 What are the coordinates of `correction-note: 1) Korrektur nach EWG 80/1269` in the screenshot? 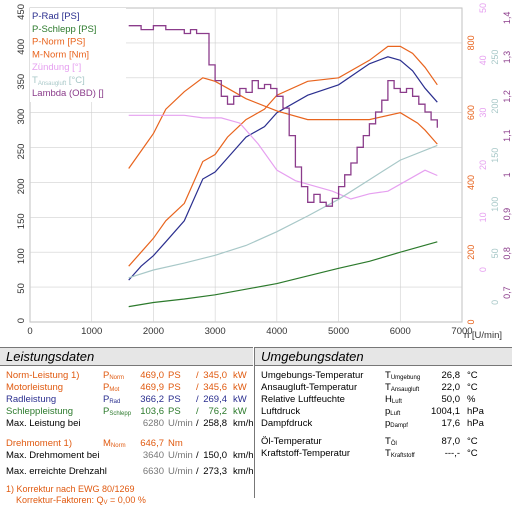 It's located at (70, 489).